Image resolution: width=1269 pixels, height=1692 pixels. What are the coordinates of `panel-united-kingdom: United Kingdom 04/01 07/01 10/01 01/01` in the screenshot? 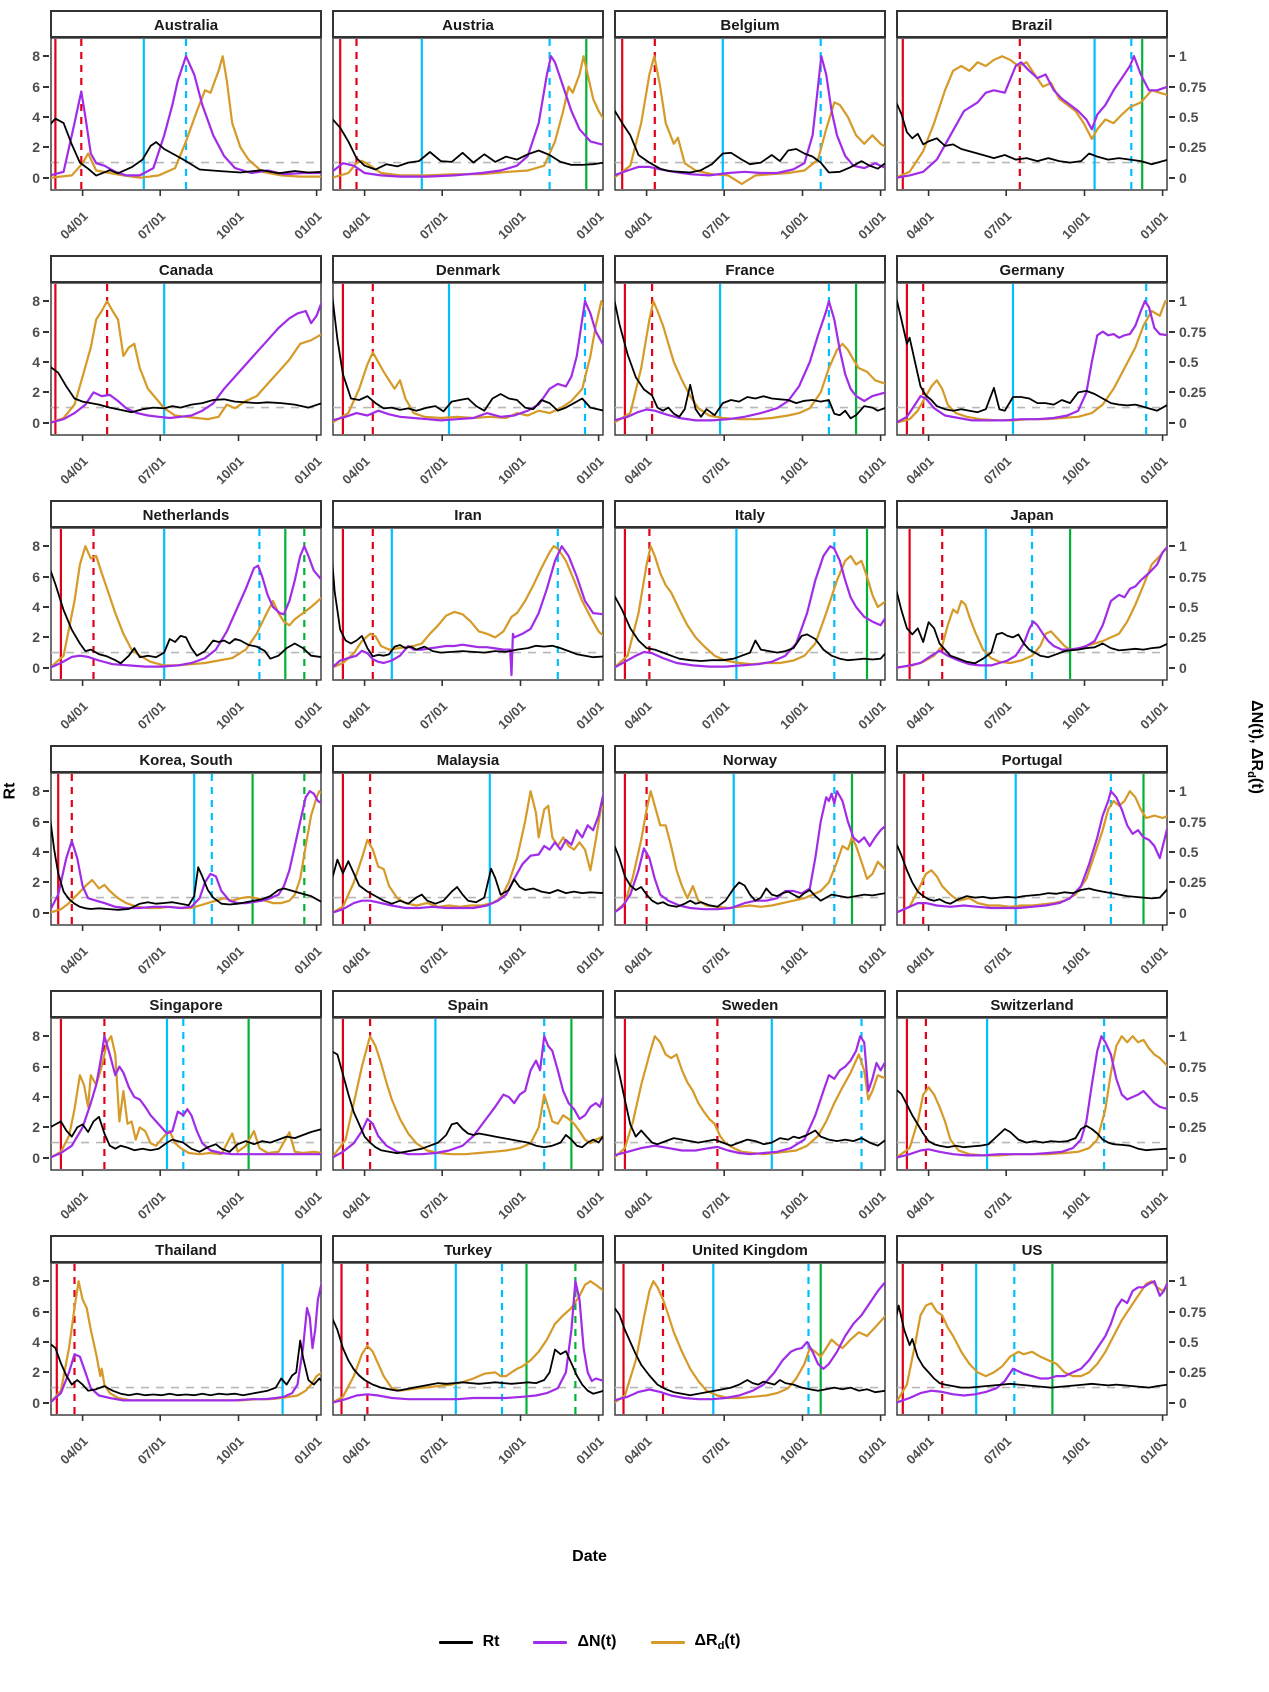 It's located at (751, 1357).